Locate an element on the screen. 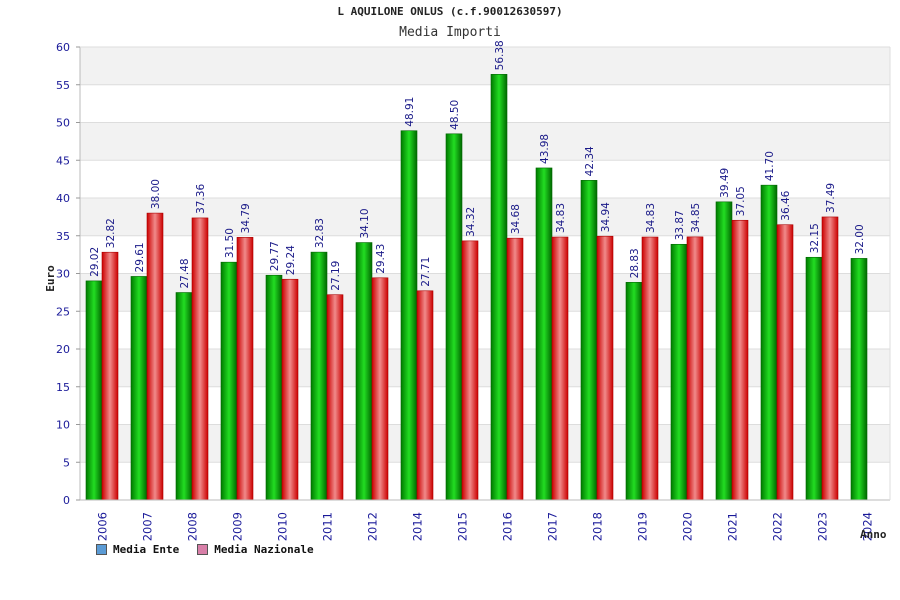  value-label: 34.10 is located at coordinates (365, 223).